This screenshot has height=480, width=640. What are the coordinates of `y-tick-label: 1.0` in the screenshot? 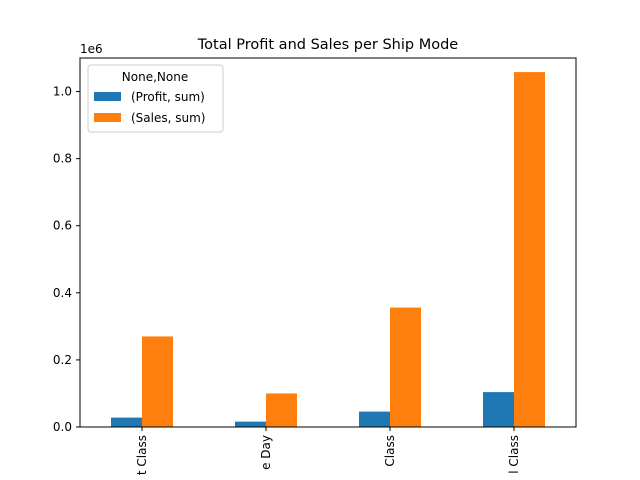 It's located at (62, 92).